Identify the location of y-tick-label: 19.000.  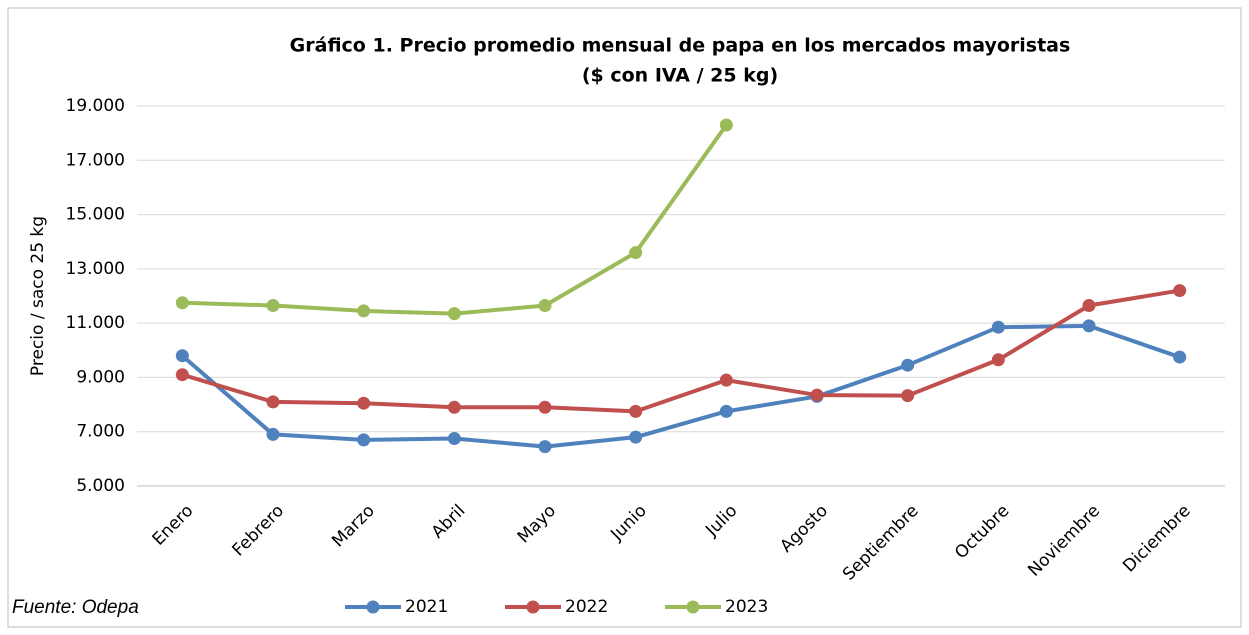
(95, 106).